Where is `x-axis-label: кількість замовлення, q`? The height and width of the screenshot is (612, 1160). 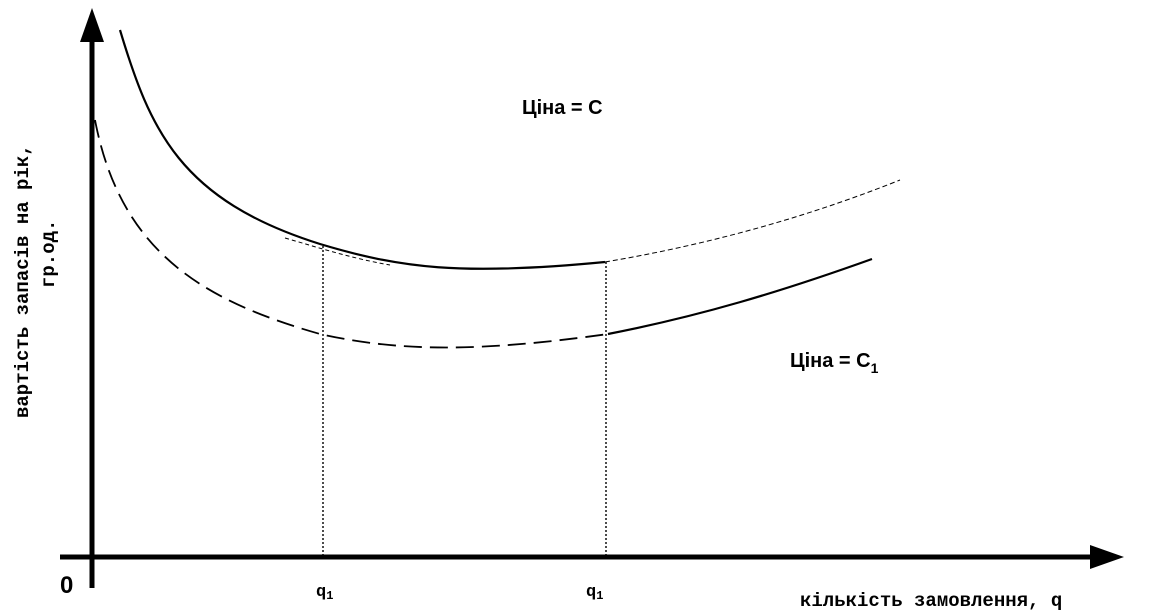 x-axis-label: кількість замовлення, q is located at coordinates (931, 601).